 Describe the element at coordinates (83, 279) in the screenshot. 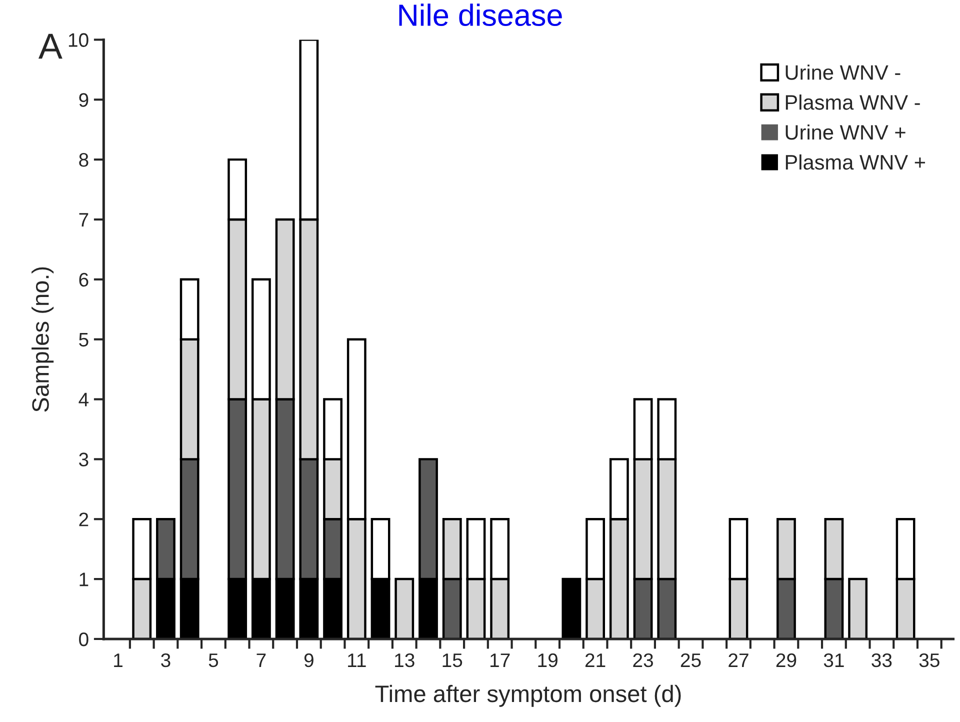

I see `y-tick-label: 6` at that location.